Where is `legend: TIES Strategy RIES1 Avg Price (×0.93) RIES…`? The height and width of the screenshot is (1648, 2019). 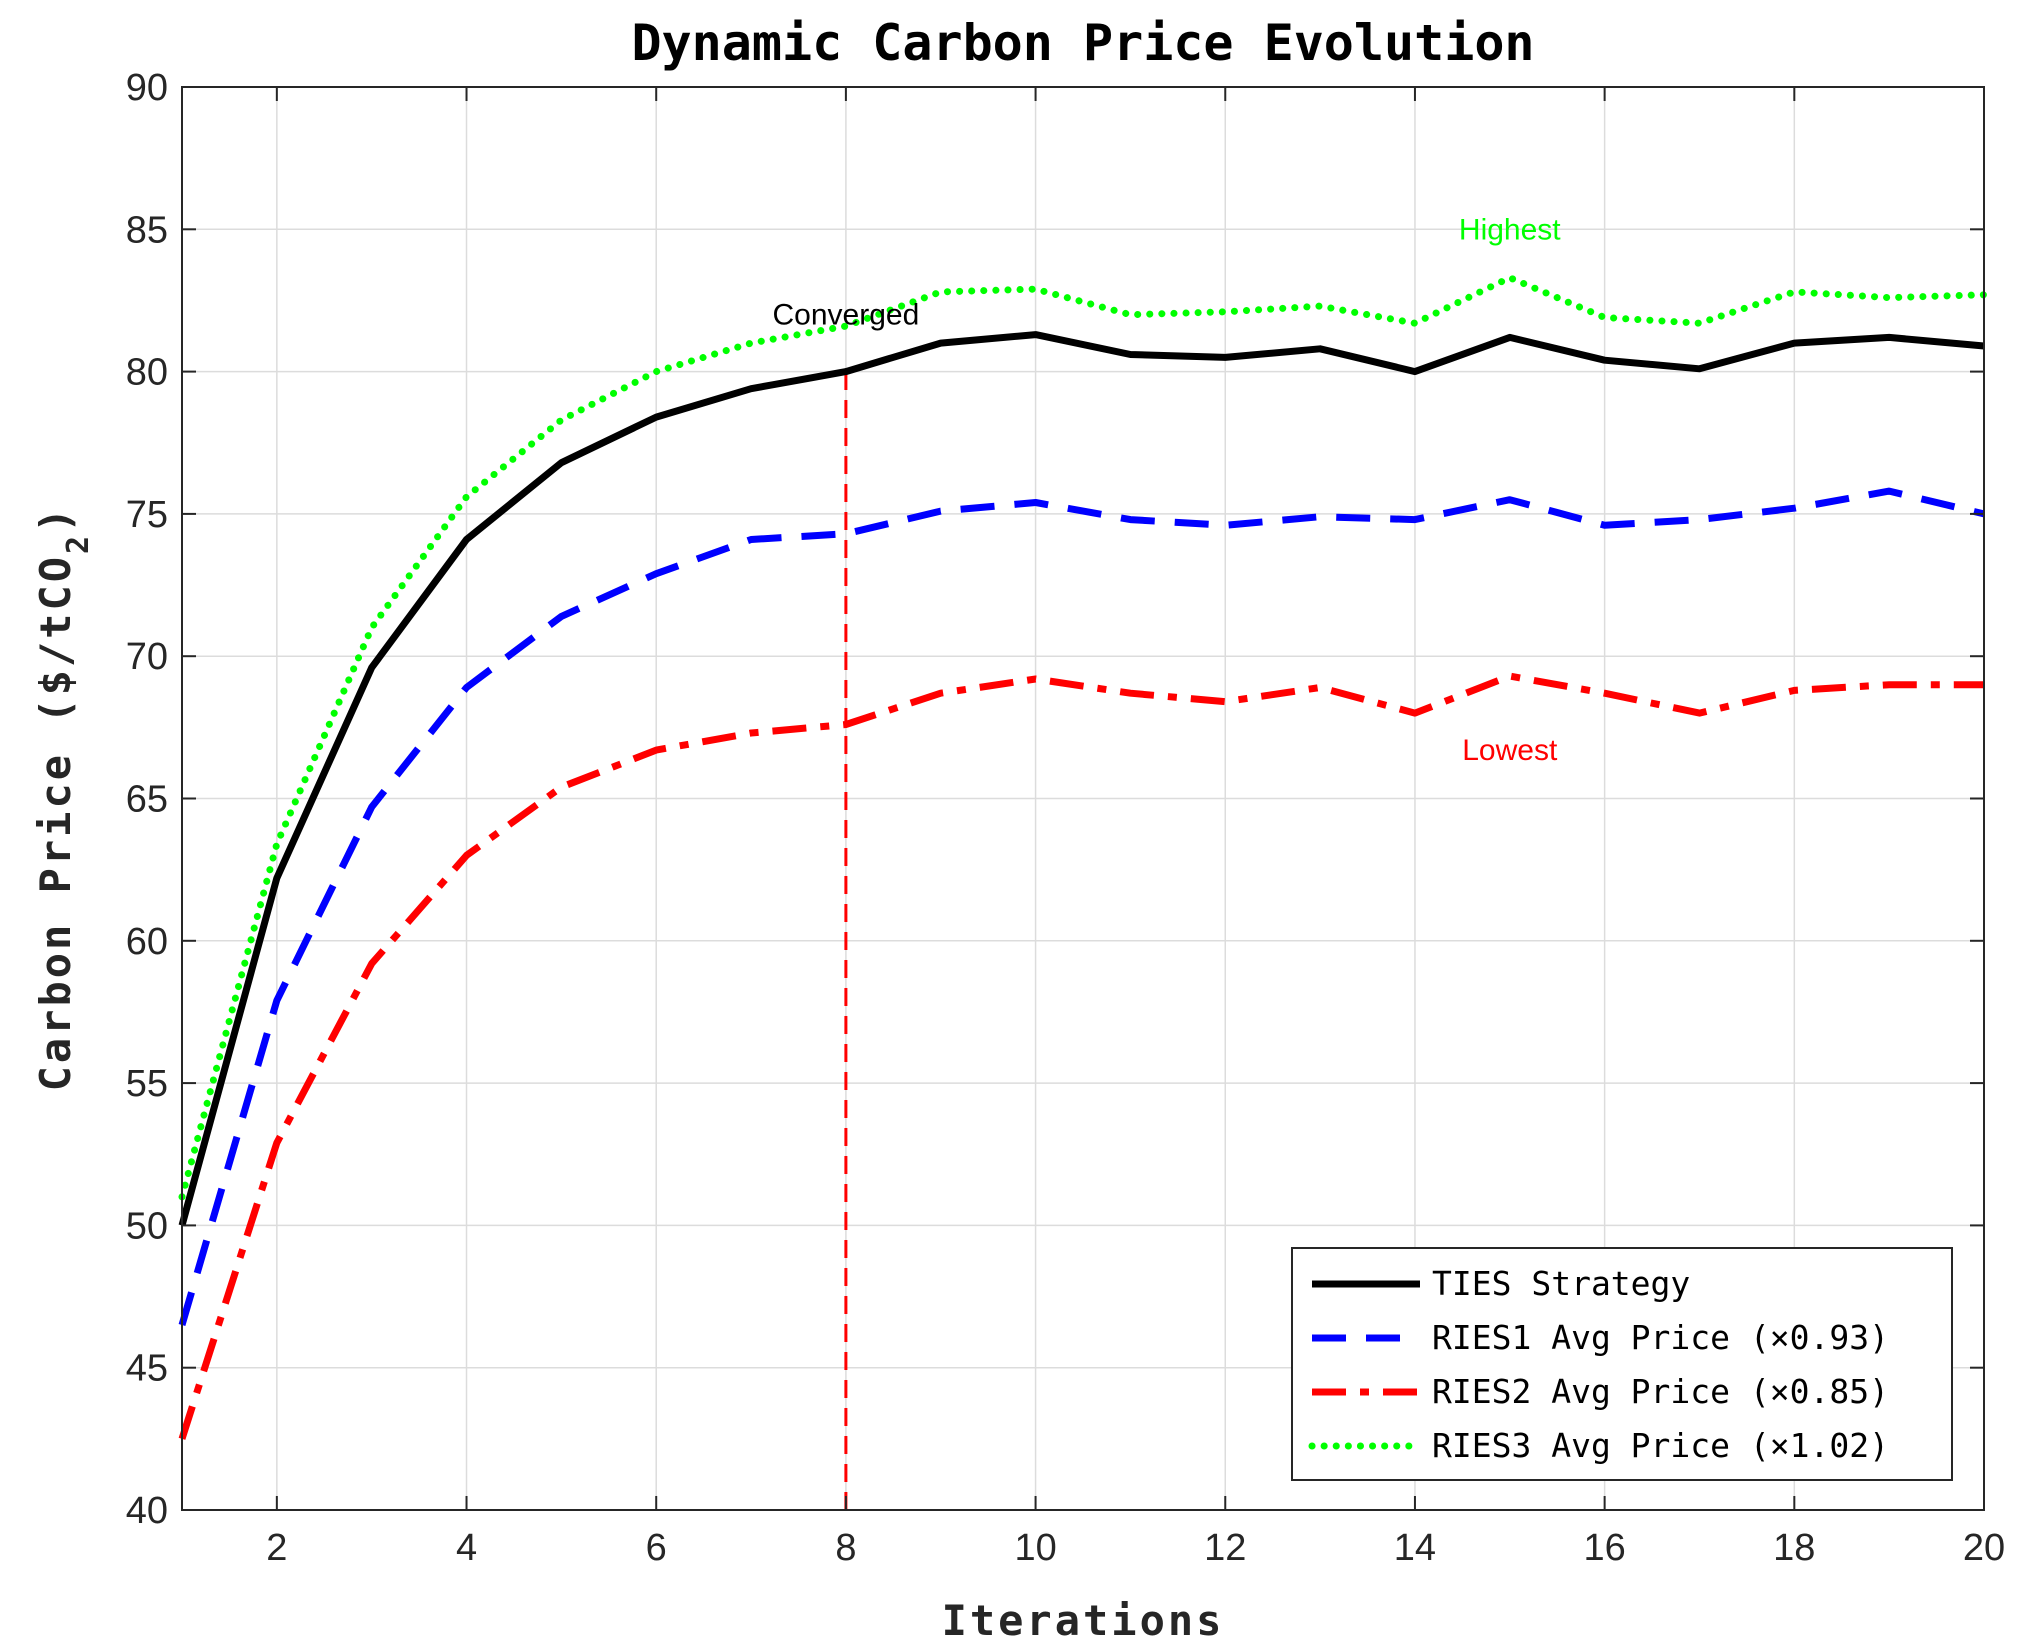
legend: TIES Strategy RIES1 Avg Price (×0.93) RIES… is located at coordinates (1622, 1364).